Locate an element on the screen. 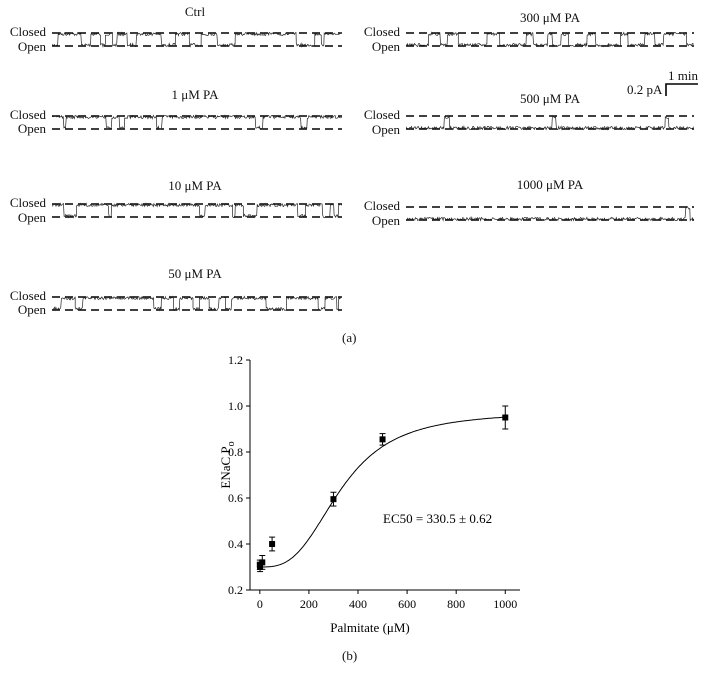 The image size is (704, 680). y-axis-title-sub: o is located at coordinates (231, 443).